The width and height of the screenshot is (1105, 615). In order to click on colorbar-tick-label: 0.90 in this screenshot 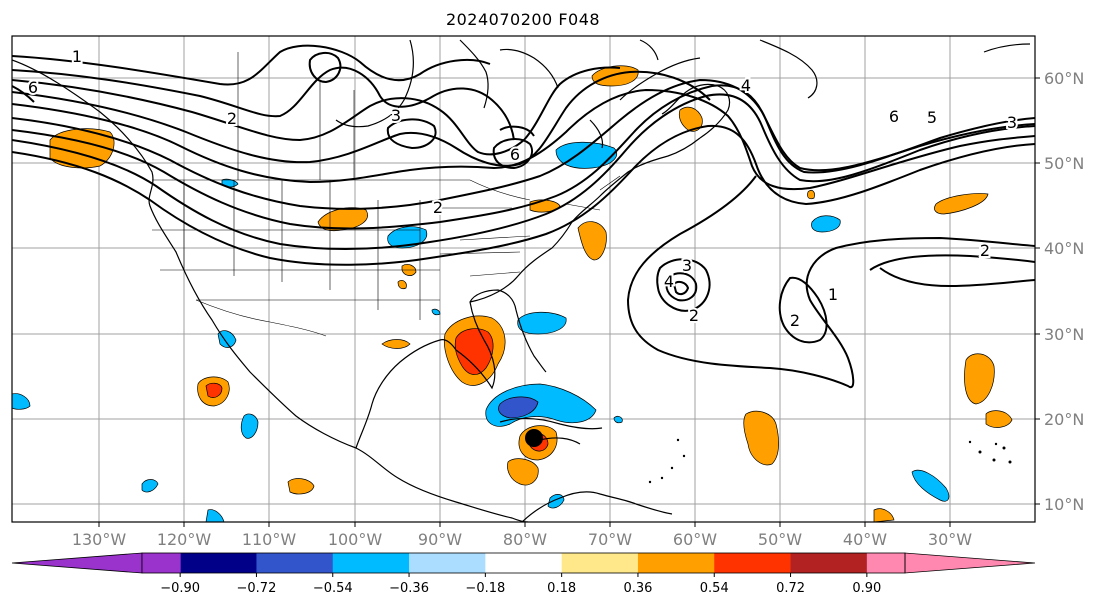, I will do `click(866, 588)`.